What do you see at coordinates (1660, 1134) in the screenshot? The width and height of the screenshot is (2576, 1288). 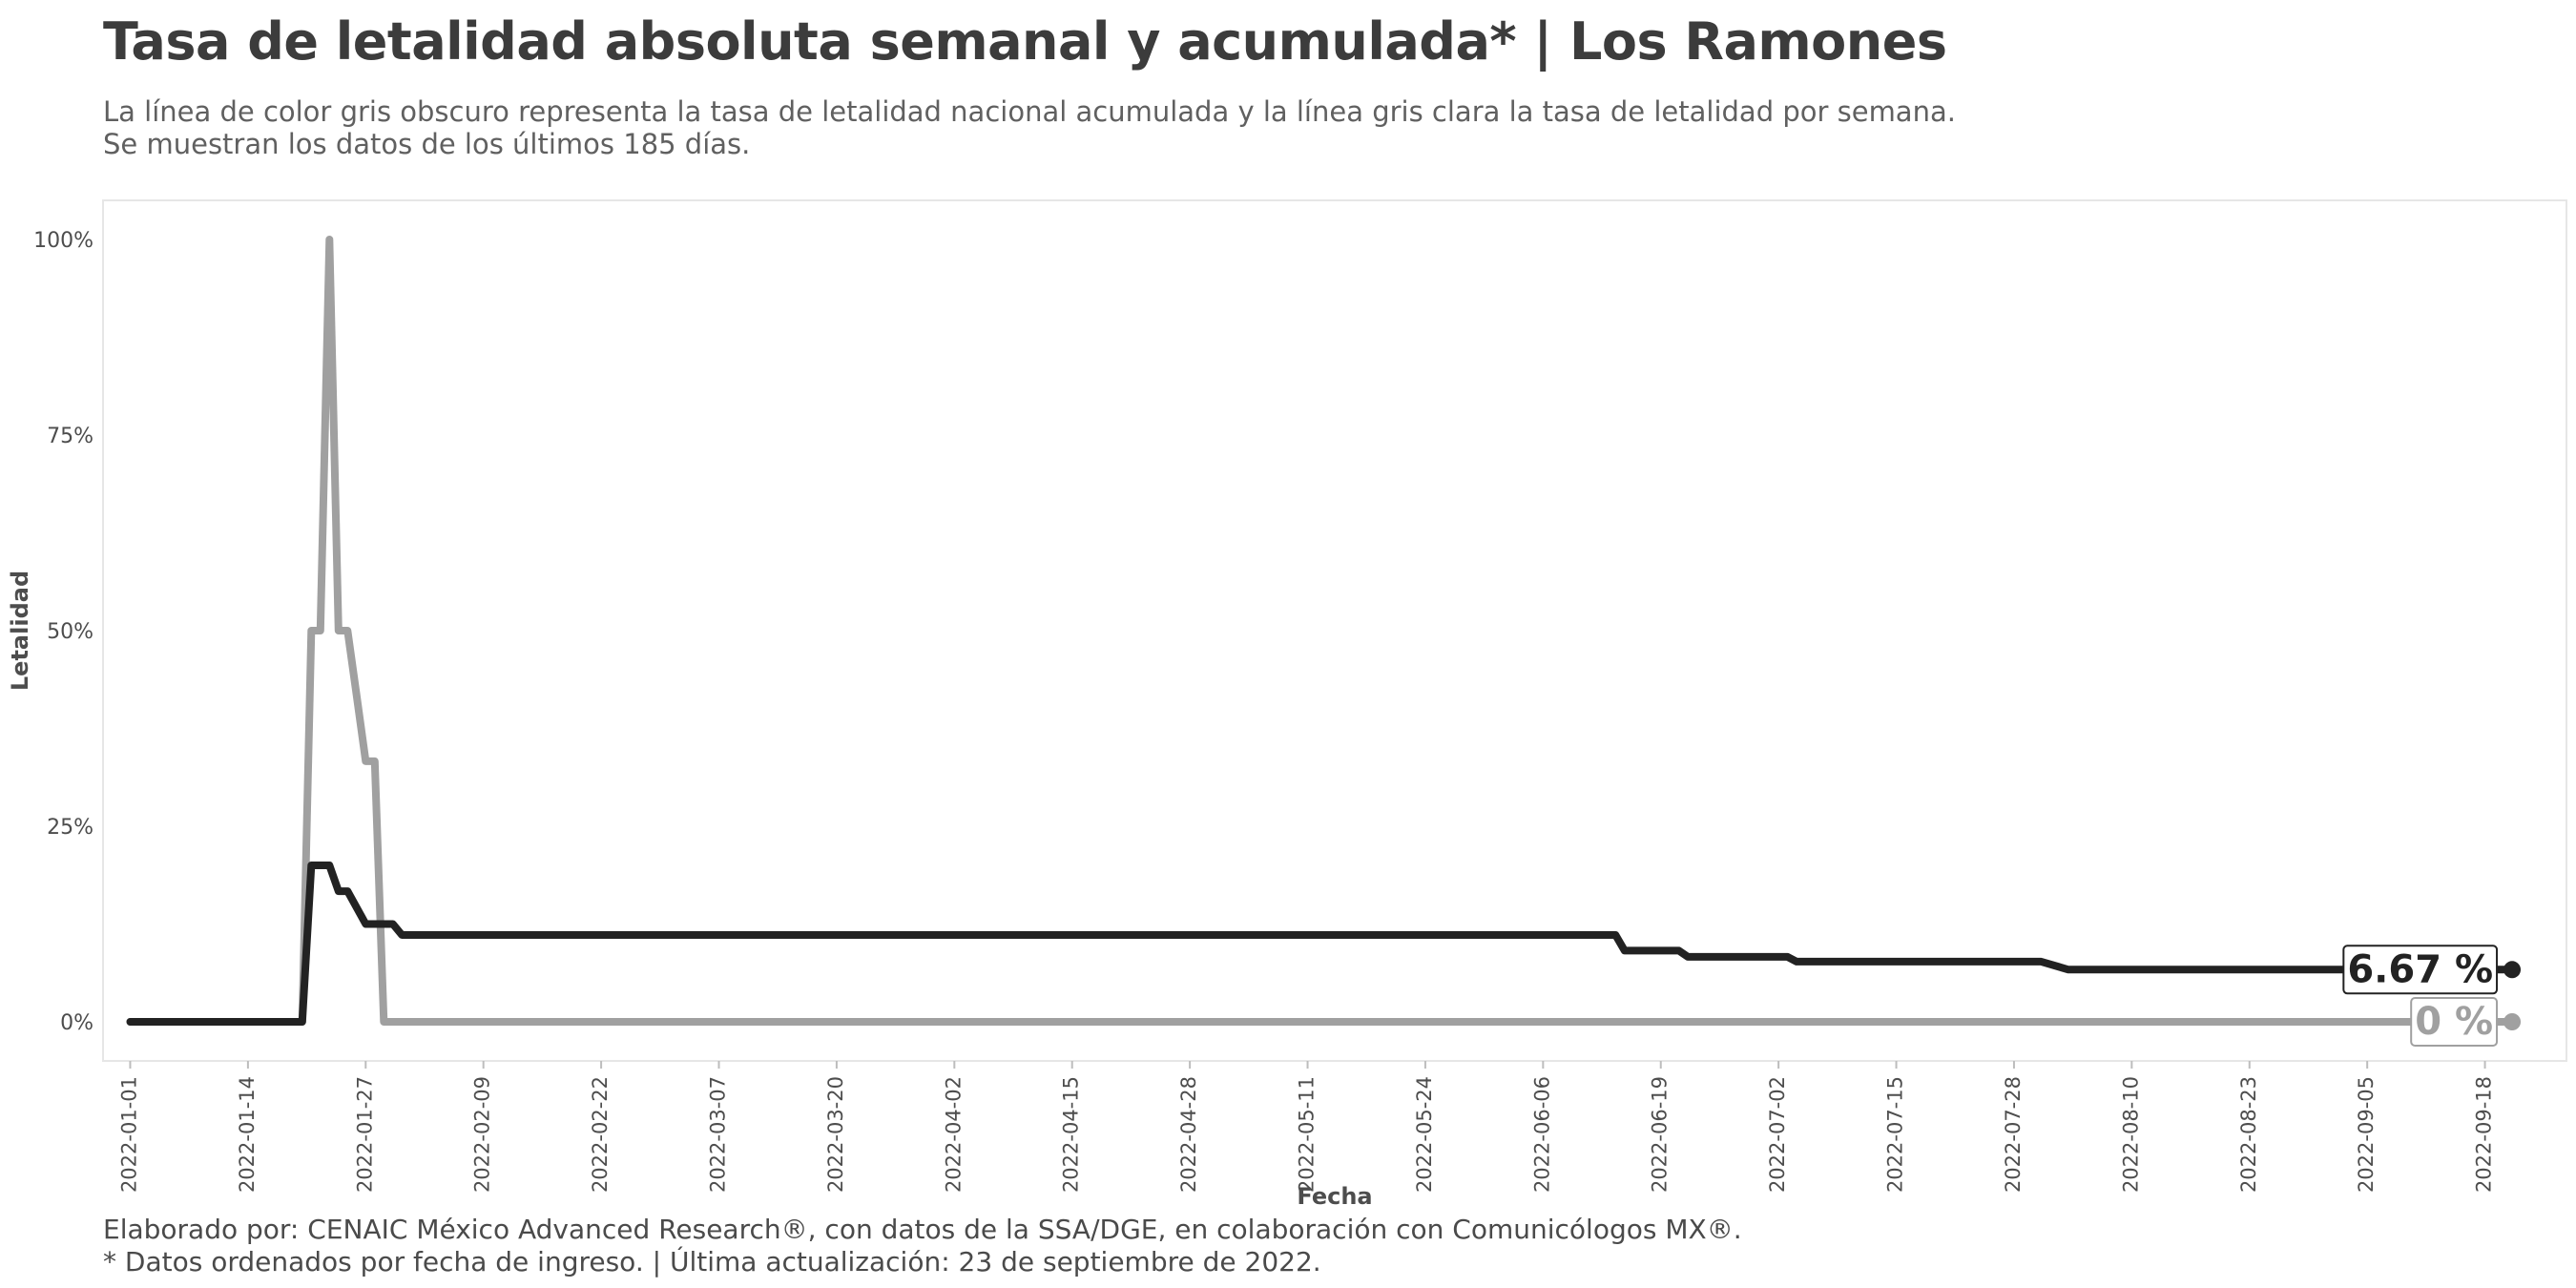 I see `x-tick-label: 2022-06-19` at bounding box center [1660, 1134].